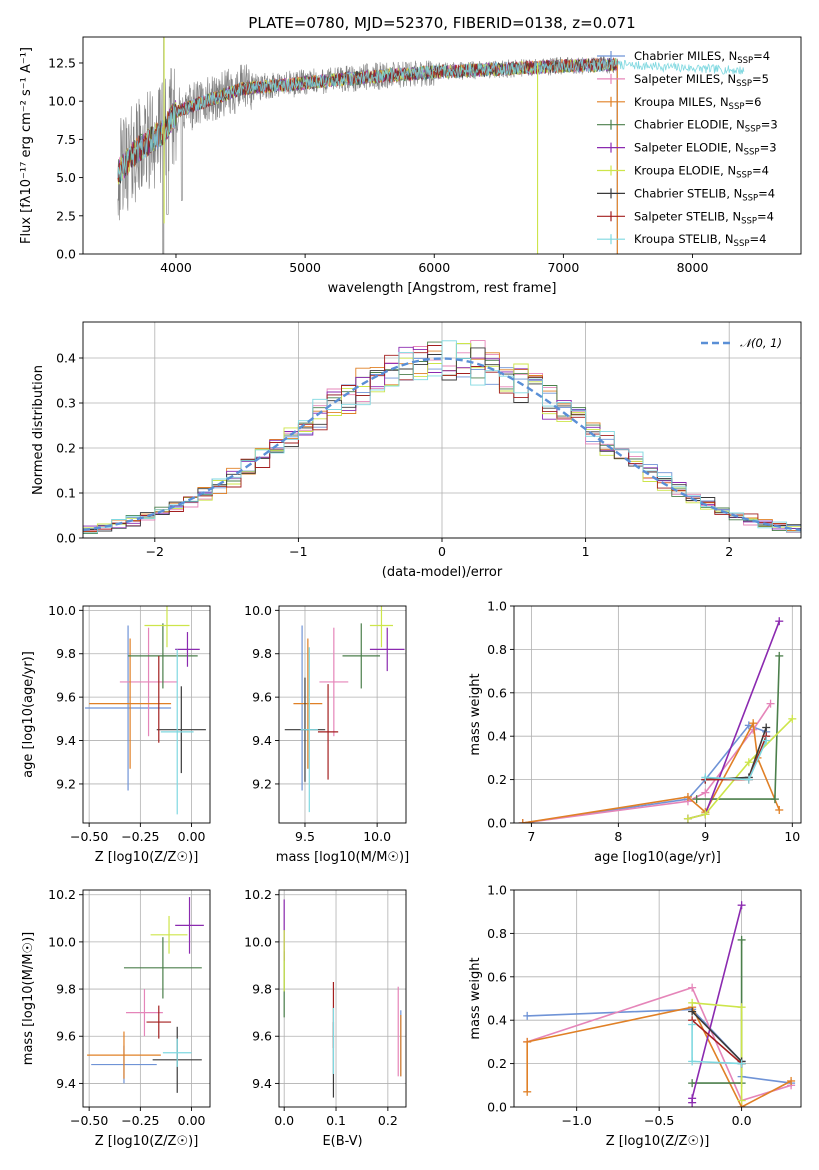 Image resolution: width=819 pixels, height=1170 pixels. What do you see at coordinates (388, 1120) in the screenshot?
I see `x-tick-label: 0.2` at bounding box center [388, 1120].